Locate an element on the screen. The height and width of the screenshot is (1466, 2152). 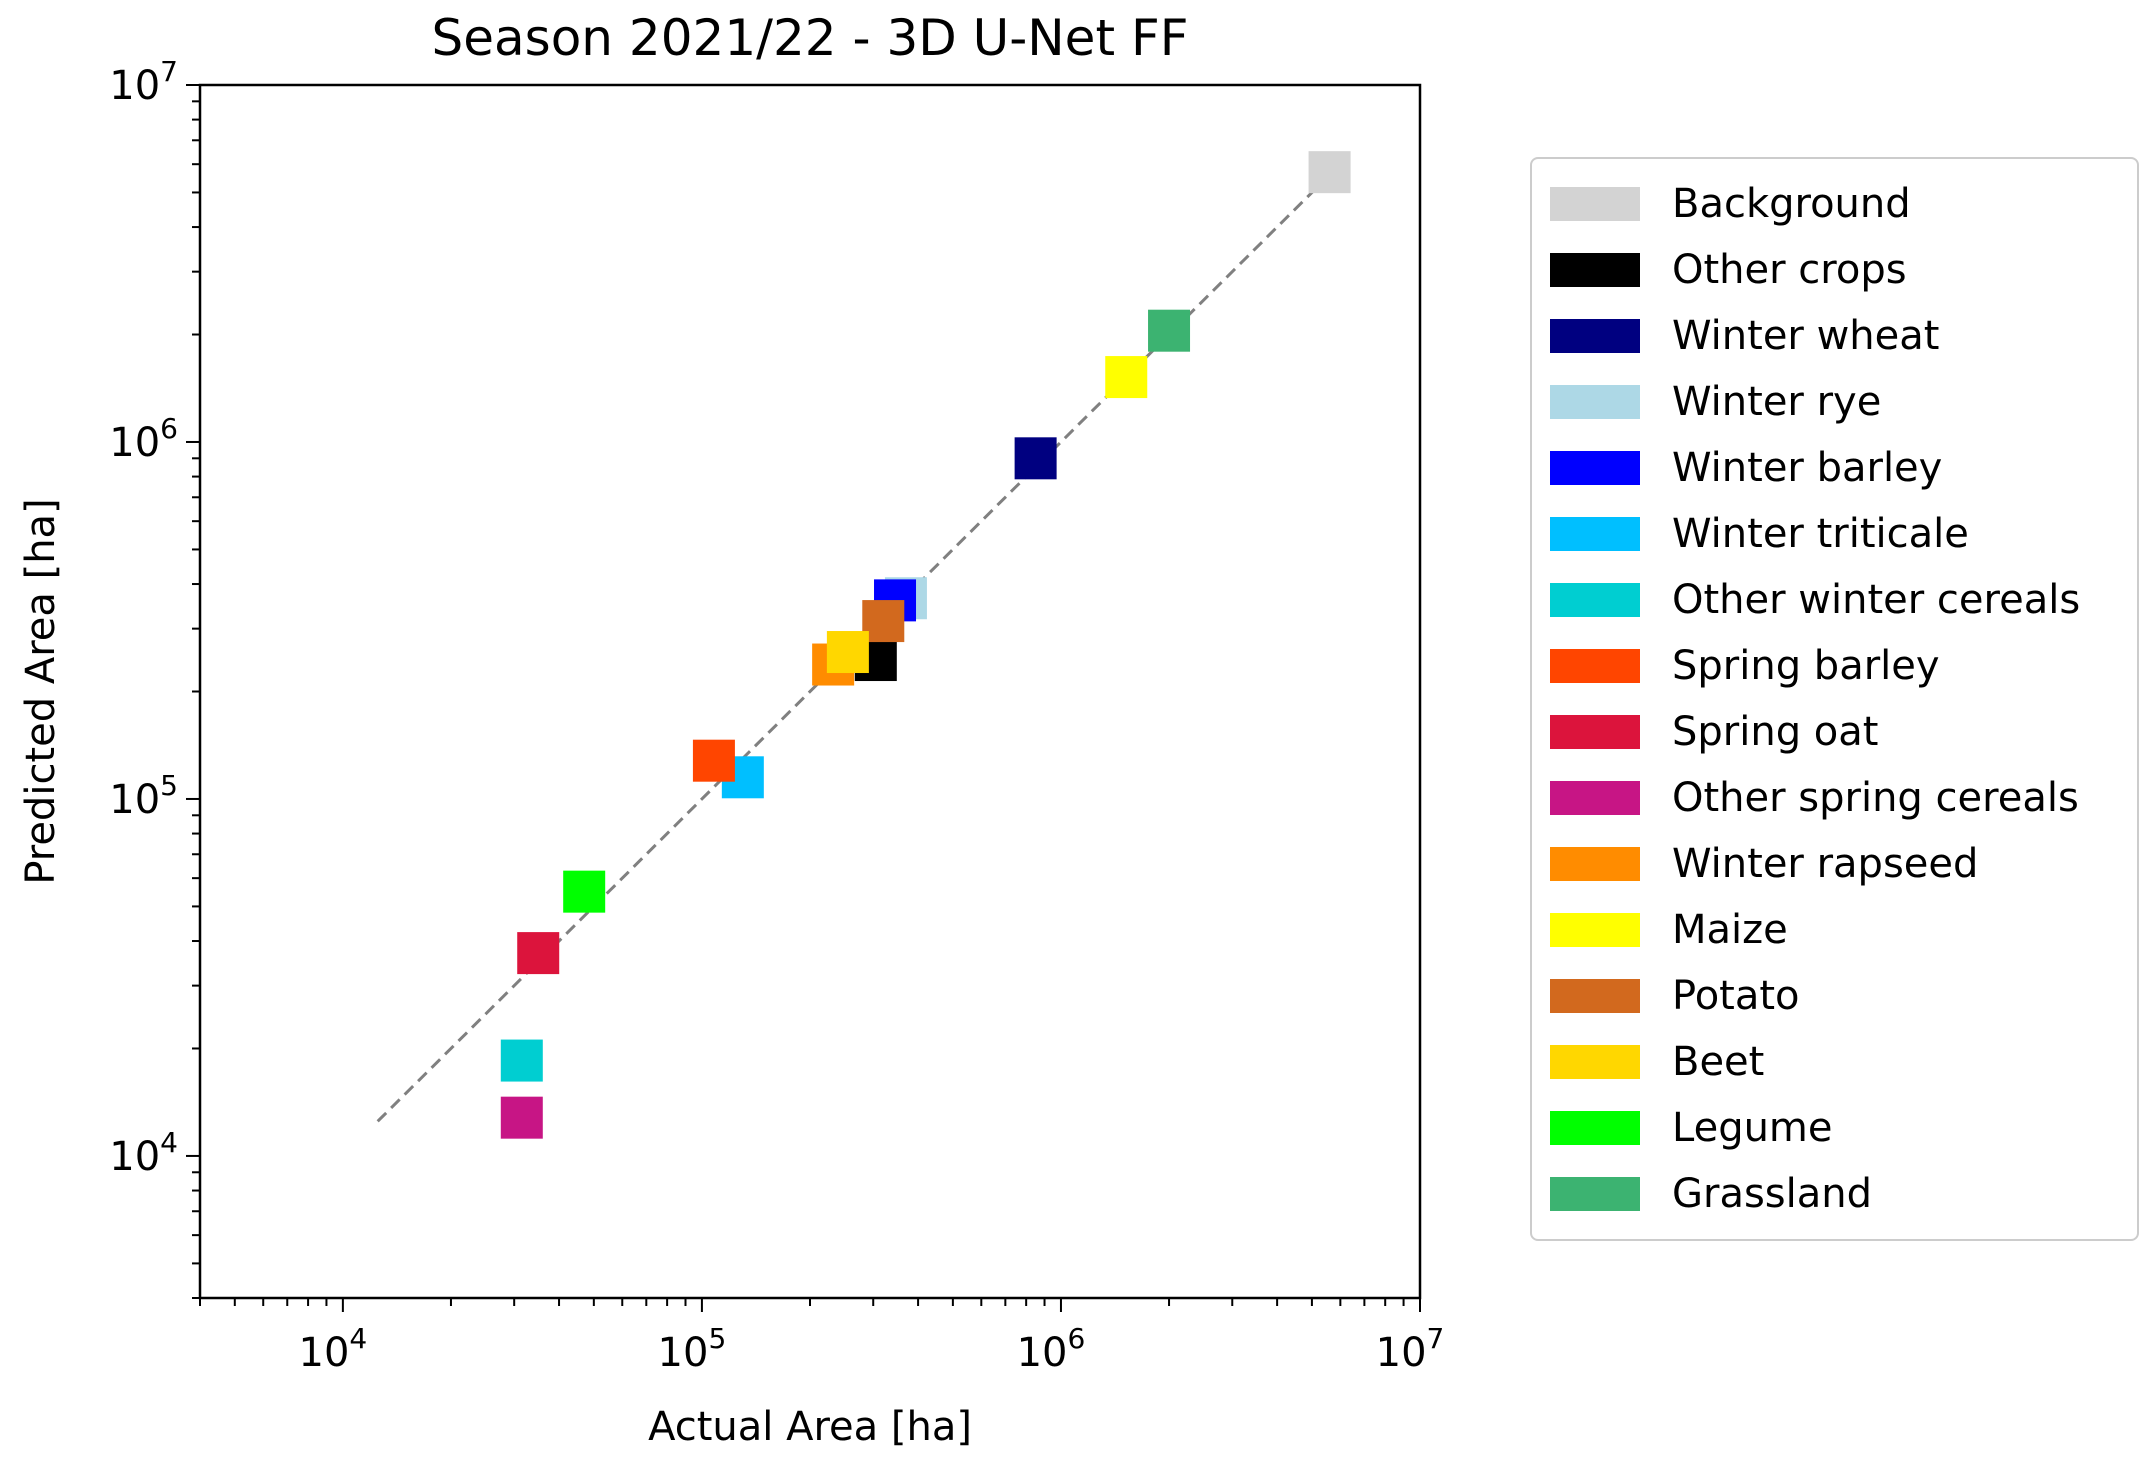
chart-title: Season 2021/22 - 3D U-Net FF is located at coordinates (810, 38).